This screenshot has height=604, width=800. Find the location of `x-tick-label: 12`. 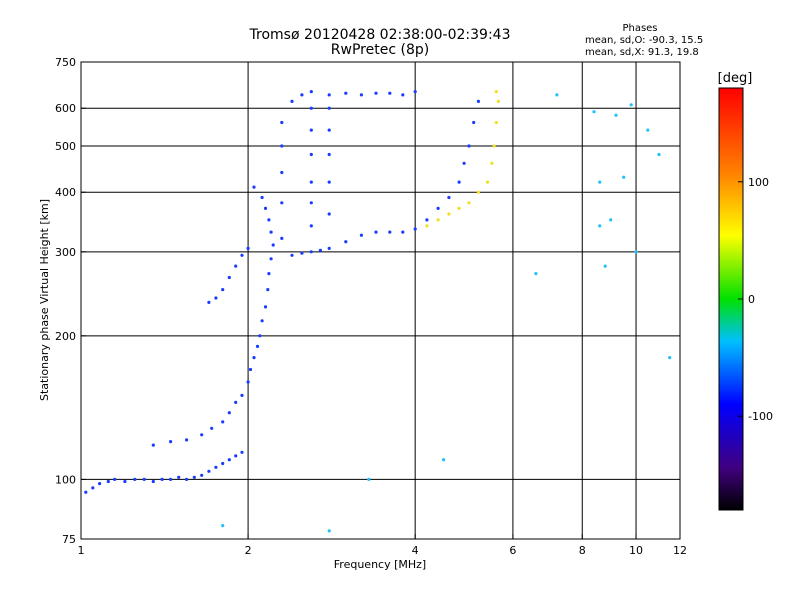

x-tick-label: 12 is located at coordinates (680, 550).